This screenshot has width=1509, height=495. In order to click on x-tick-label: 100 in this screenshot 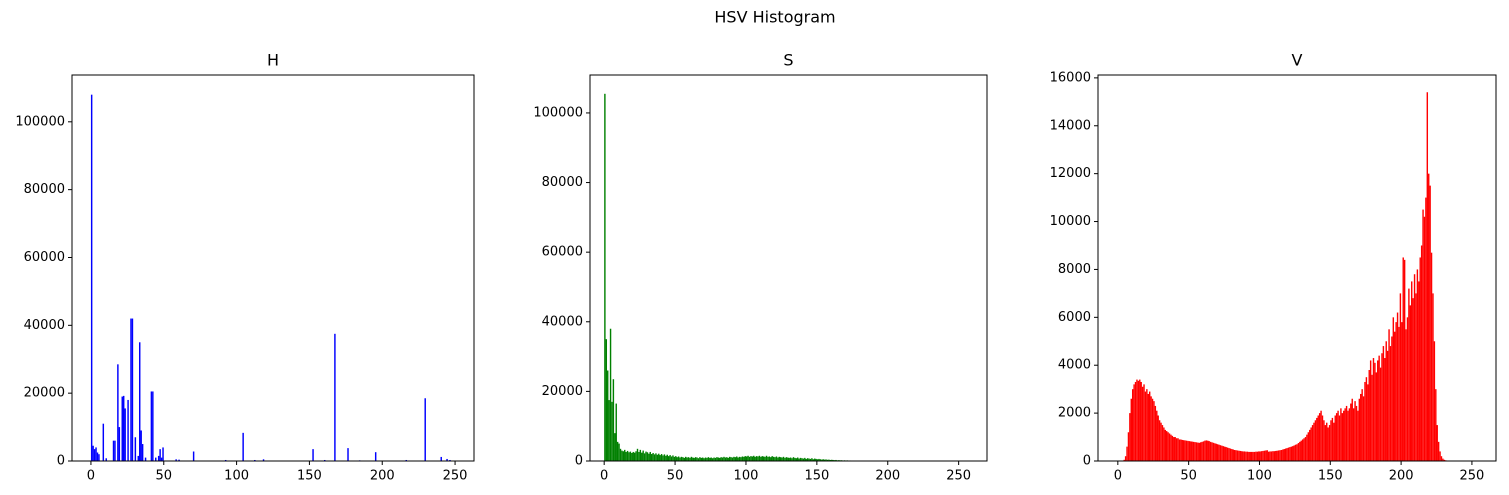, I will do `click(746, 476)`.